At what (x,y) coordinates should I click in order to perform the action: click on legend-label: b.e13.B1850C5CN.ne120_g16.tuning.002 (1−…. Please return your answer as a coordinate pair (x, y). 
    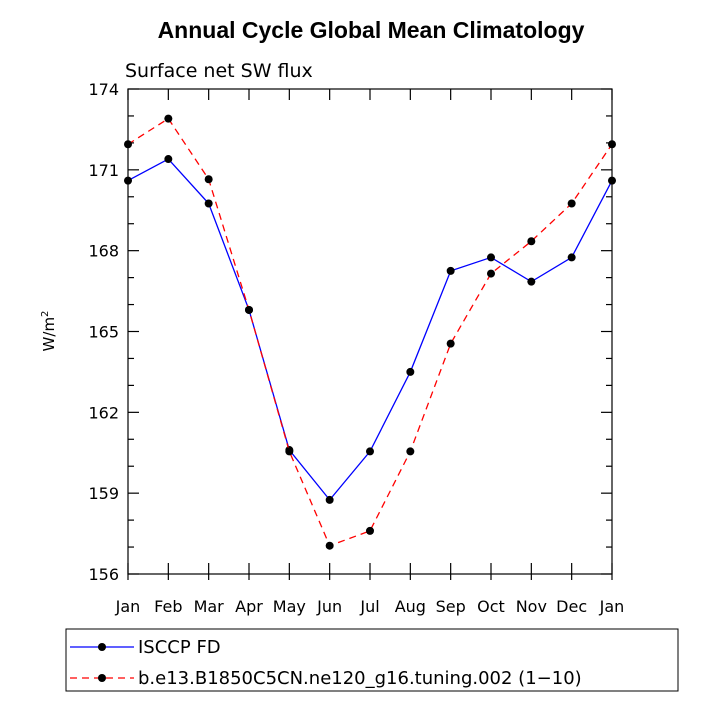
    Looking at the image, I should click on (360, 678).